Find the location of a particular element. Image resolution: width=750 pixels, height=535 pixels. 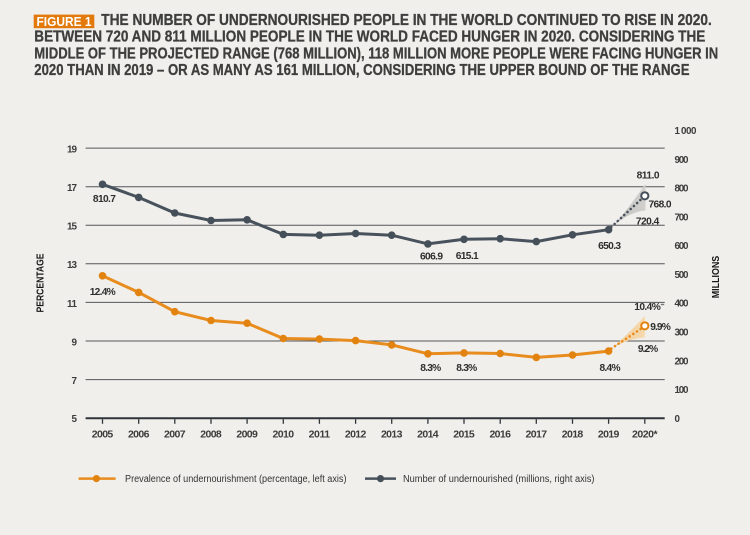

svg-text: 500 is located at coordinates (682, 275).